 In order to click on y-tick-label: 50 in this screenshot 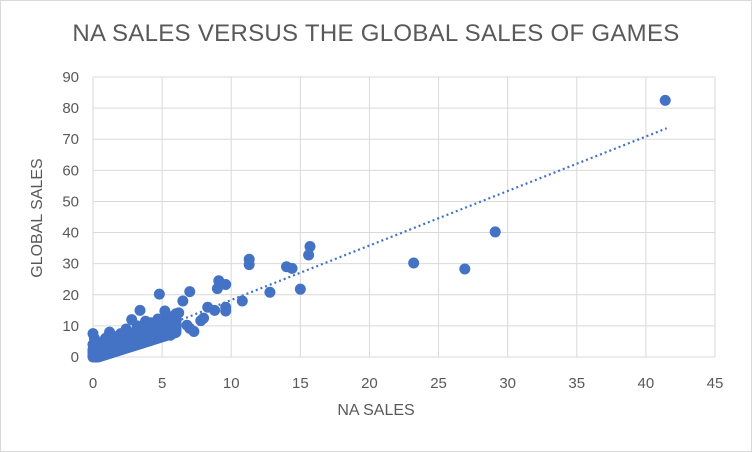, I will do `click(70, 201)`.